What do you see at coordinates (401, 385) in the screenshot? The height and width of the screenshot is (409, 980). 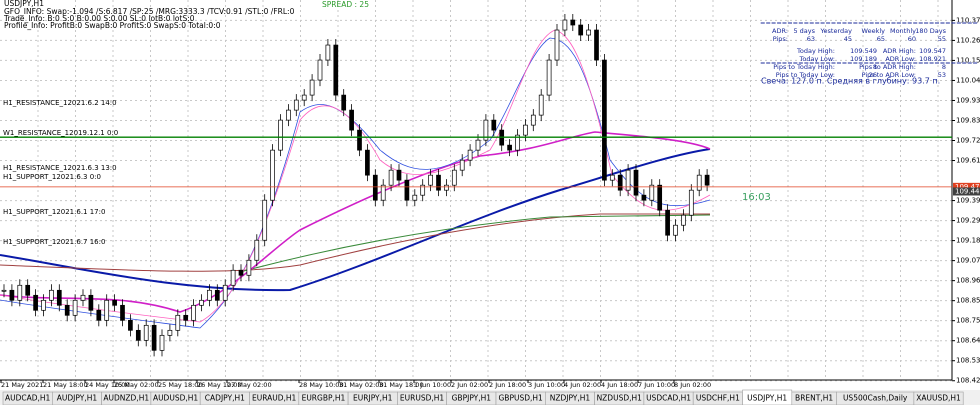 I see `time-label: 31 May 18:00` at bounding box center [401, 385].